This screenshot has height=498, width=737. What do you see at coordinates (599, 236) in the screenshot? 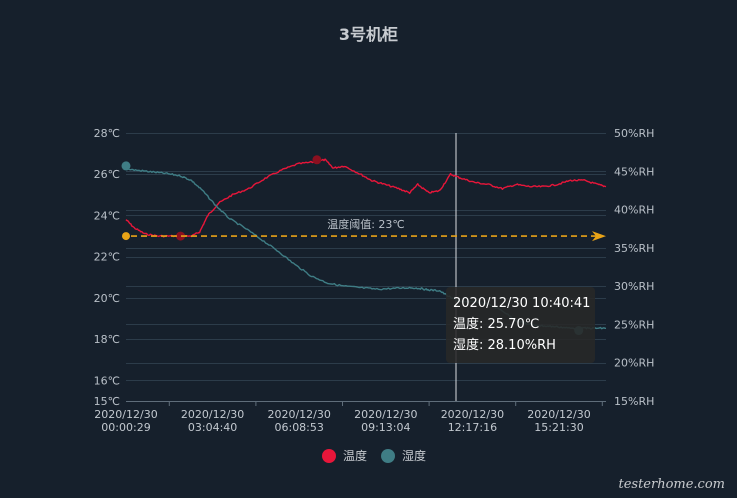
I see `markline-arrow` at bounding box center [599, 236].